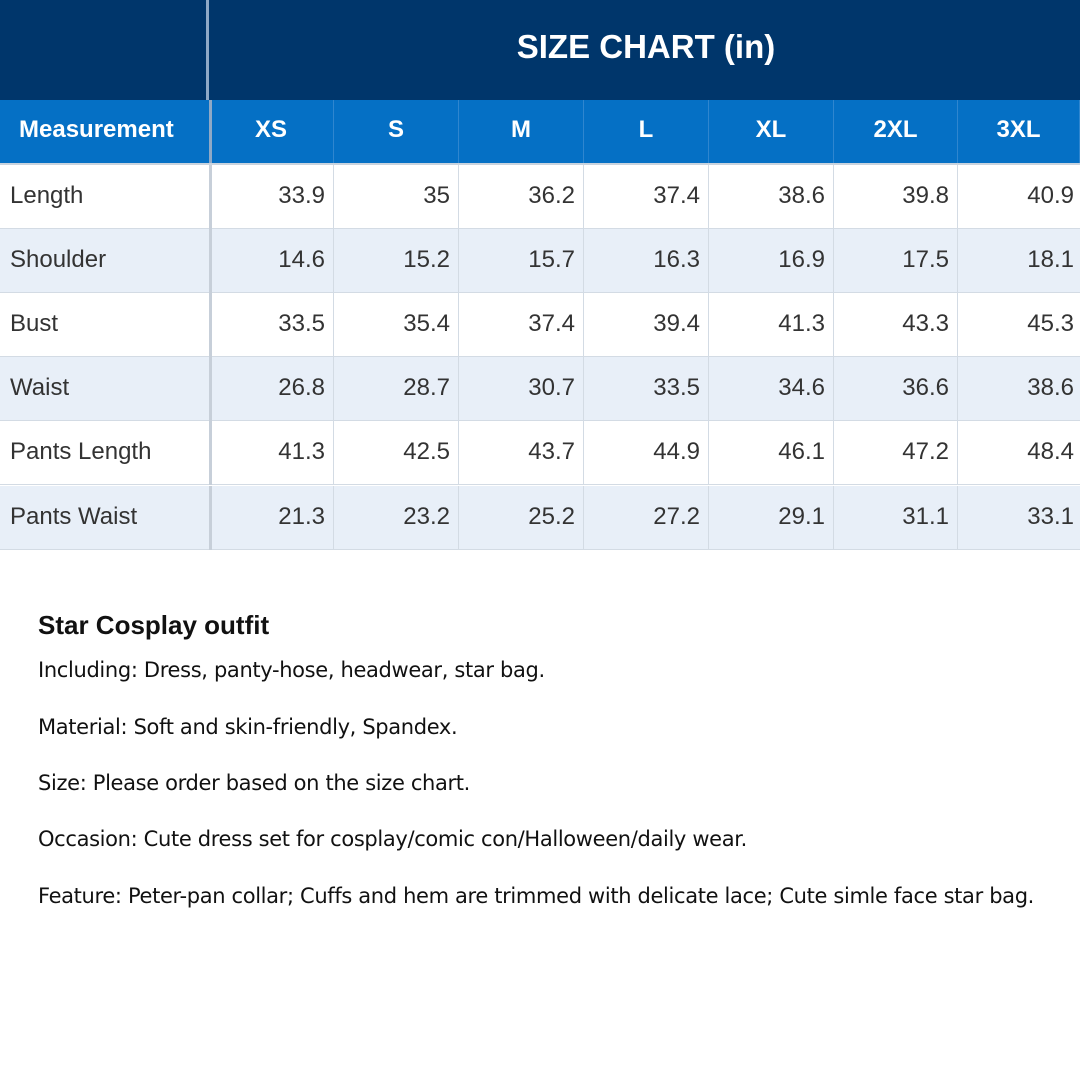 The width and height of the screenshot is (1080, 1080). Describe the element at coordinates (396, 197) in the screenshot. I see `table-cell: 35` at that location.